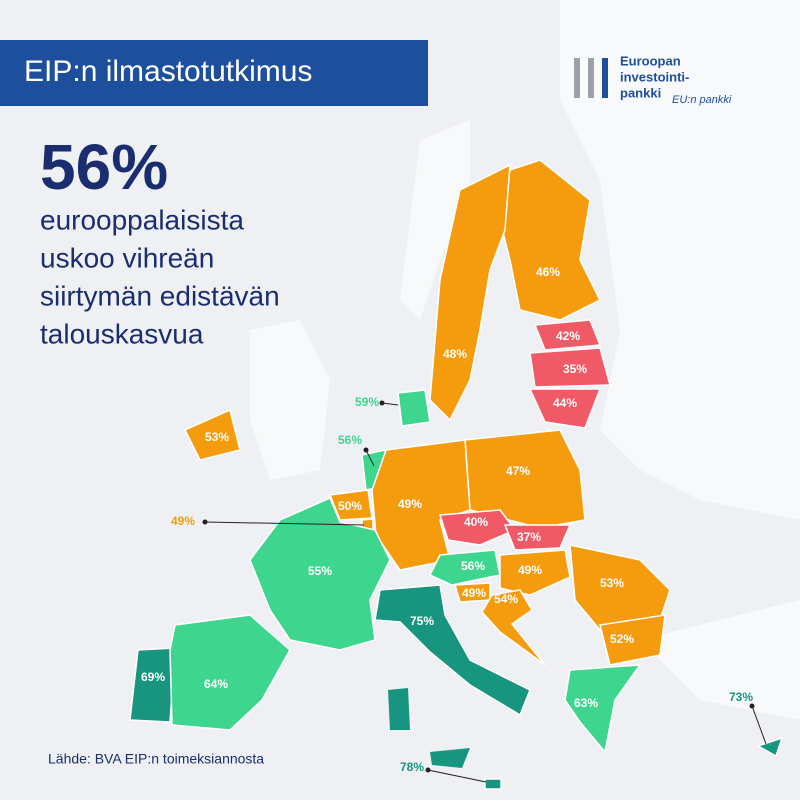  I want to click on headline-value: 56%, so click(104, 167).